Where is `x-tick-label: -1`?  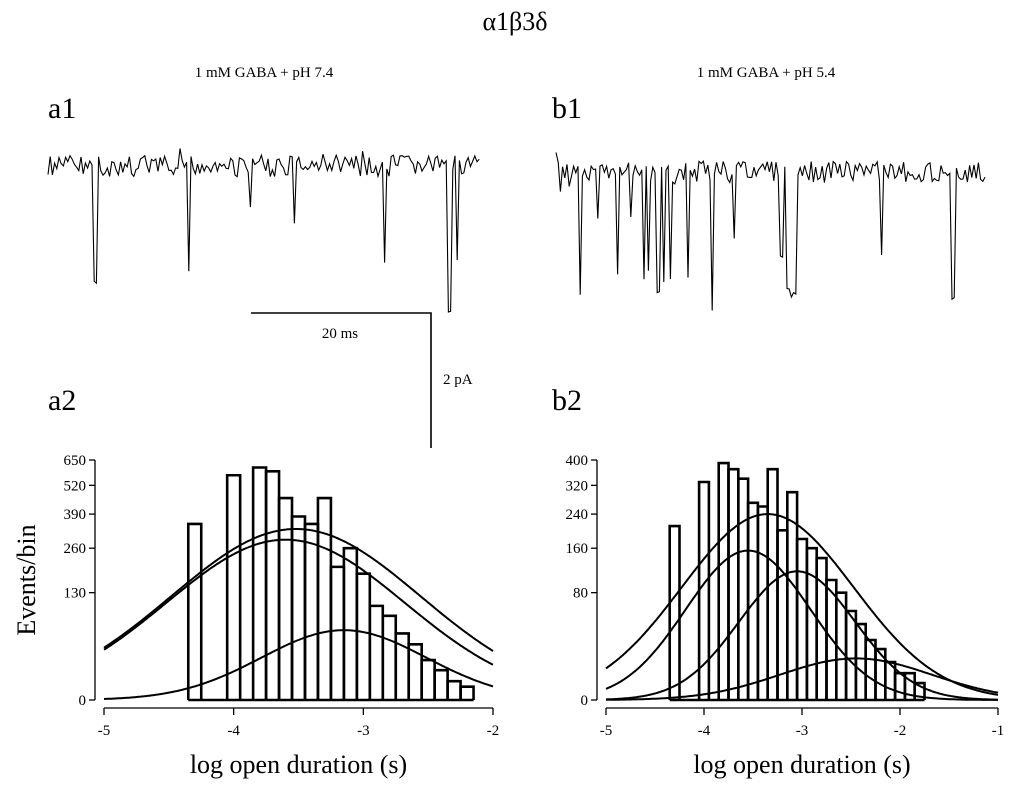
x-tick-label: -1 is located at coordinates (998, 731).